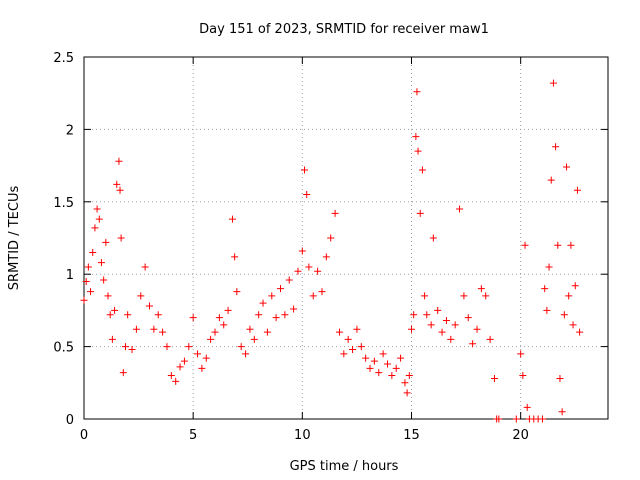 The height and width of the screenshot is (480, 640). What do you see at coordinates (63, 58) in the screenshot?
I see `y-tick-label: 2.5` at bounding box center [63, 58].